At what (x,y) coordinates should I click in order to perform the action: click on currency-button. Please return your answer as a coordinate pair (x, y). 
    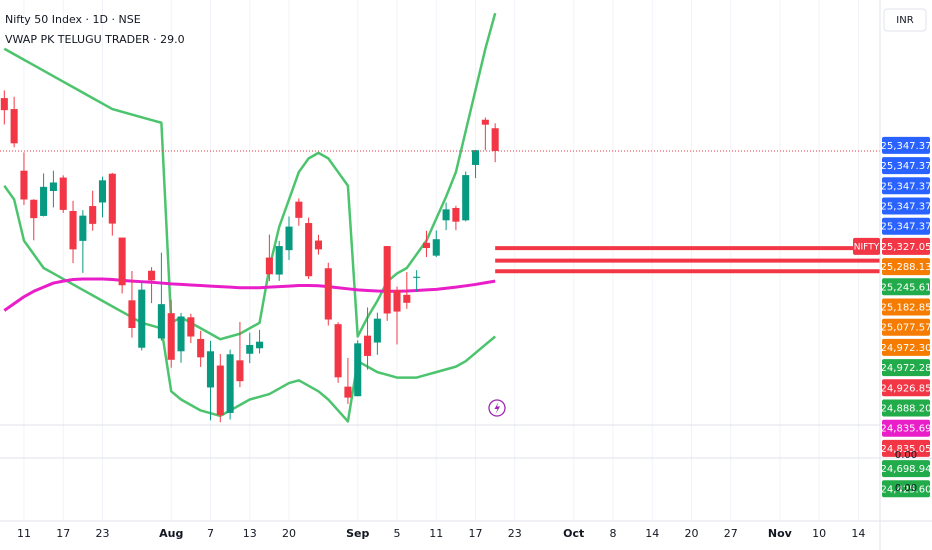
    Looking at the image, I should click on (905, 20).